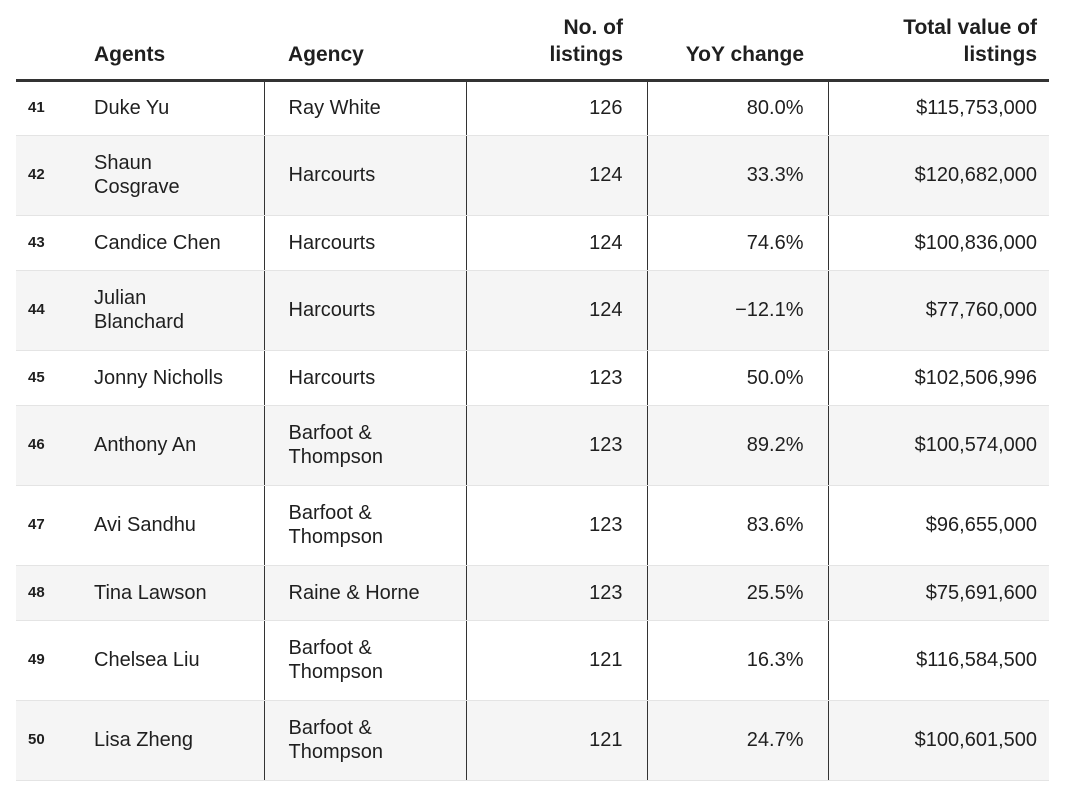  I want to click on rank-cell: 49, so click(47, 660).